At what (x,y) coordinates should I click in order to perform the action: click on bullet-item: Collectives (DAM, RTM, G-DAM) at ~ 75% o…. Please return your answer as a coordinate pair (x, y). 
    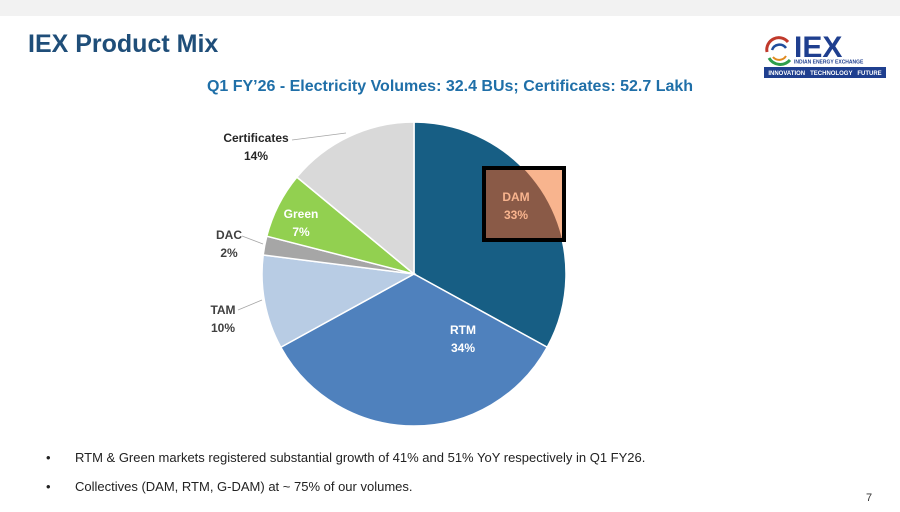
    Looking at the image, I should click on (345, 486).